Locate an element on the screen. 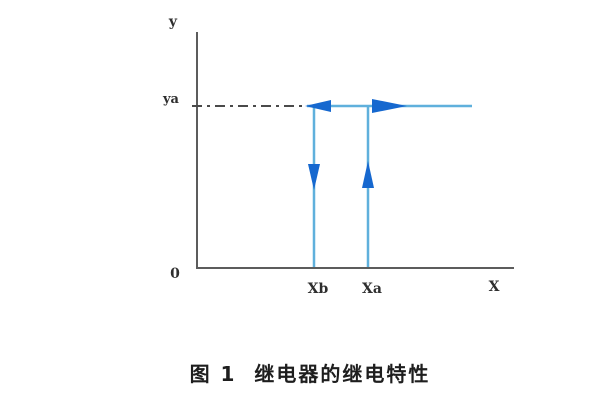  figure-caption: 图 1 继电器的继电特性 is located at coordinates (310, 374).